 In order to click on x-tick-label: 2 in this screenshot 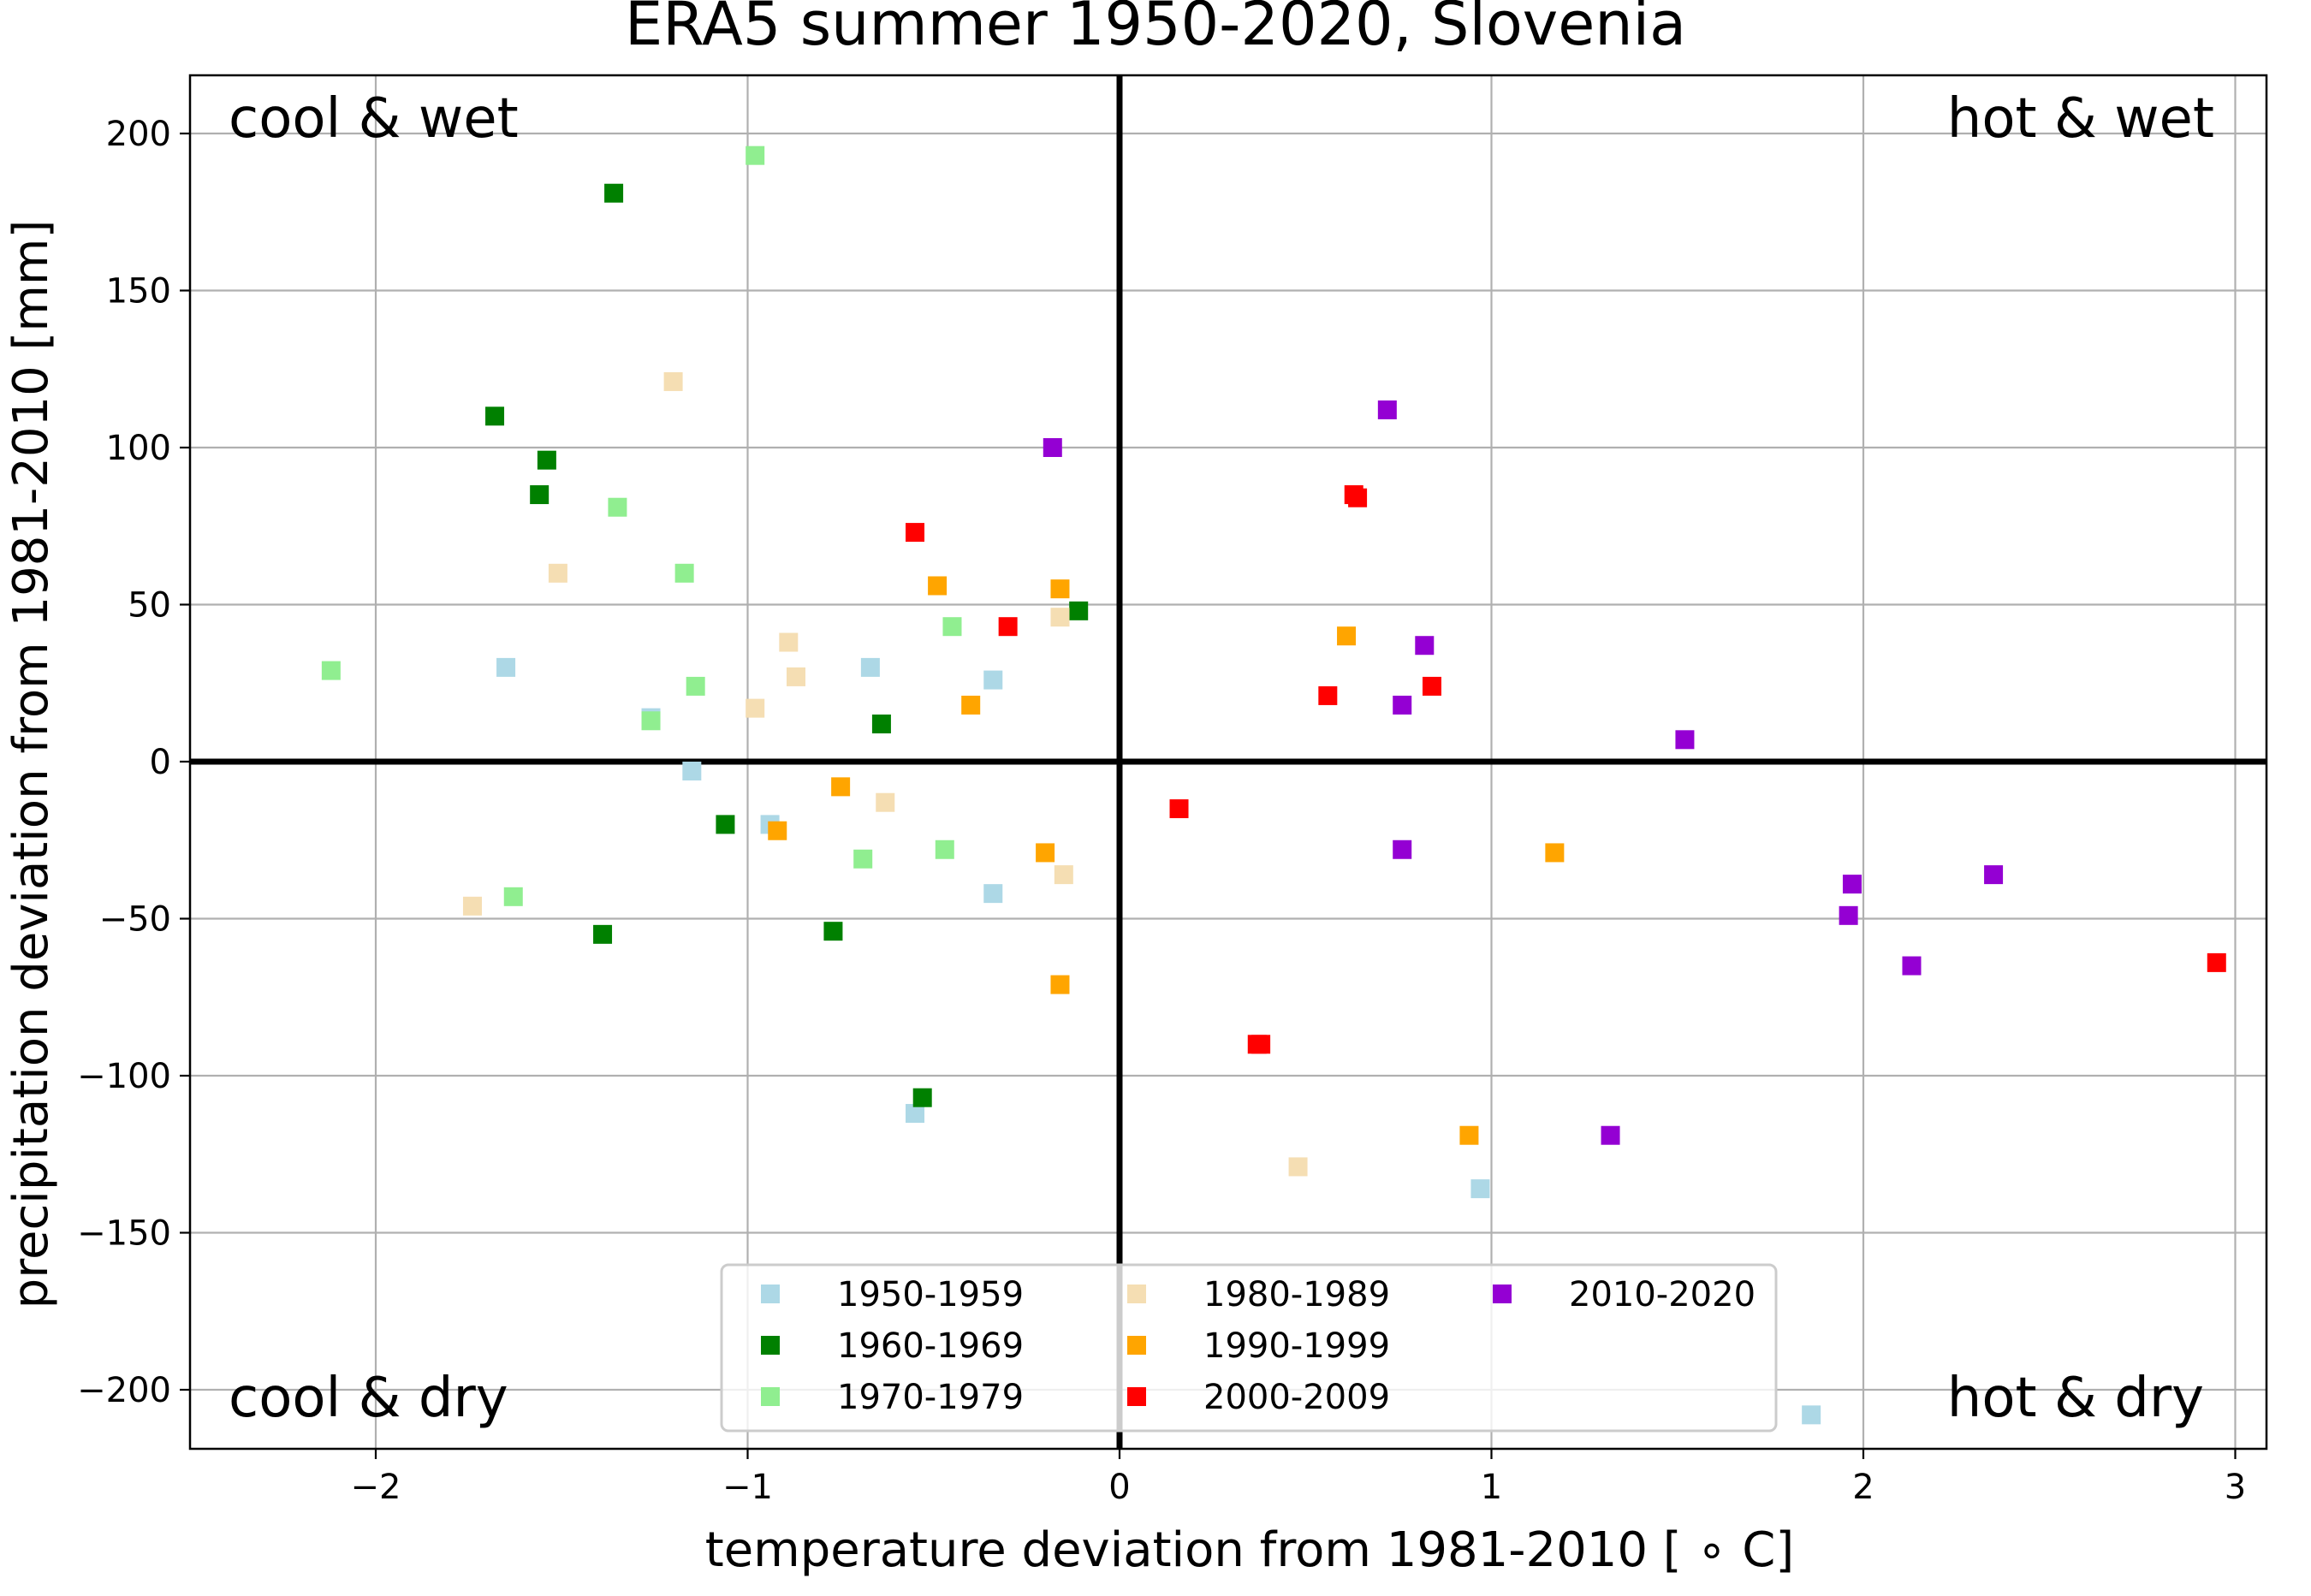, I will do `click(1863, 1487)`.